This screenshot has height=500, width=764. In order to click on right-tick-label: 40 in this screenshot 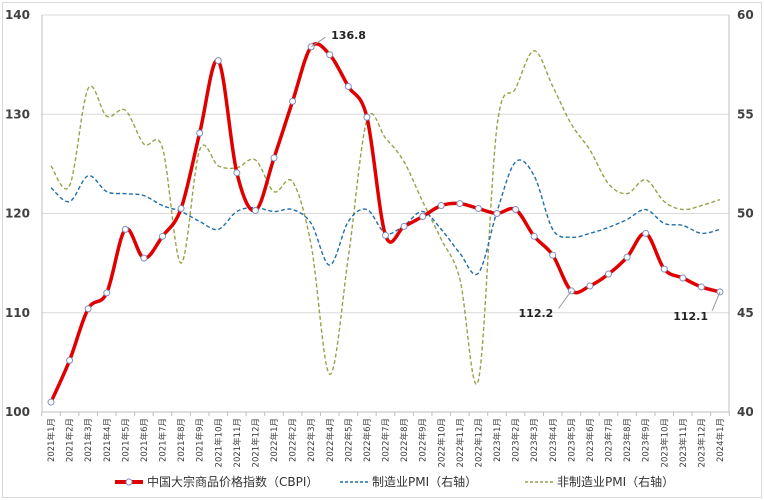, I will do `click(745, 412)`.